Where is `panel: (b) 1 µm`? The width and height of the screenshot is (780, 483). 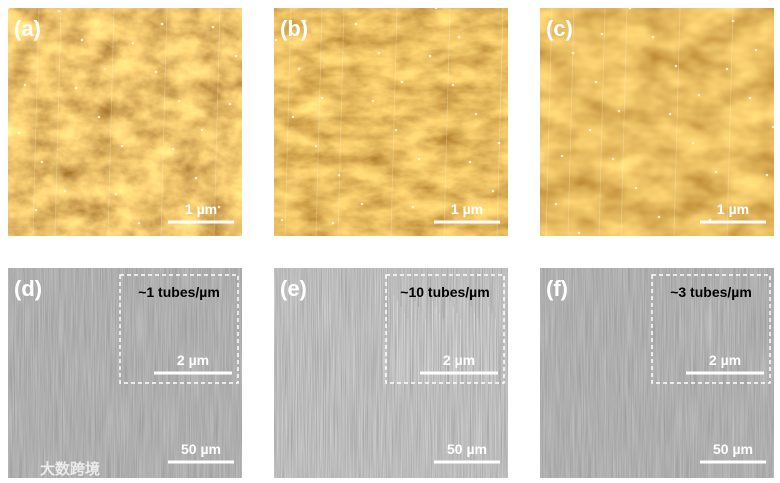 panel: (b) 1 µm is located at coordinates (391, 121).